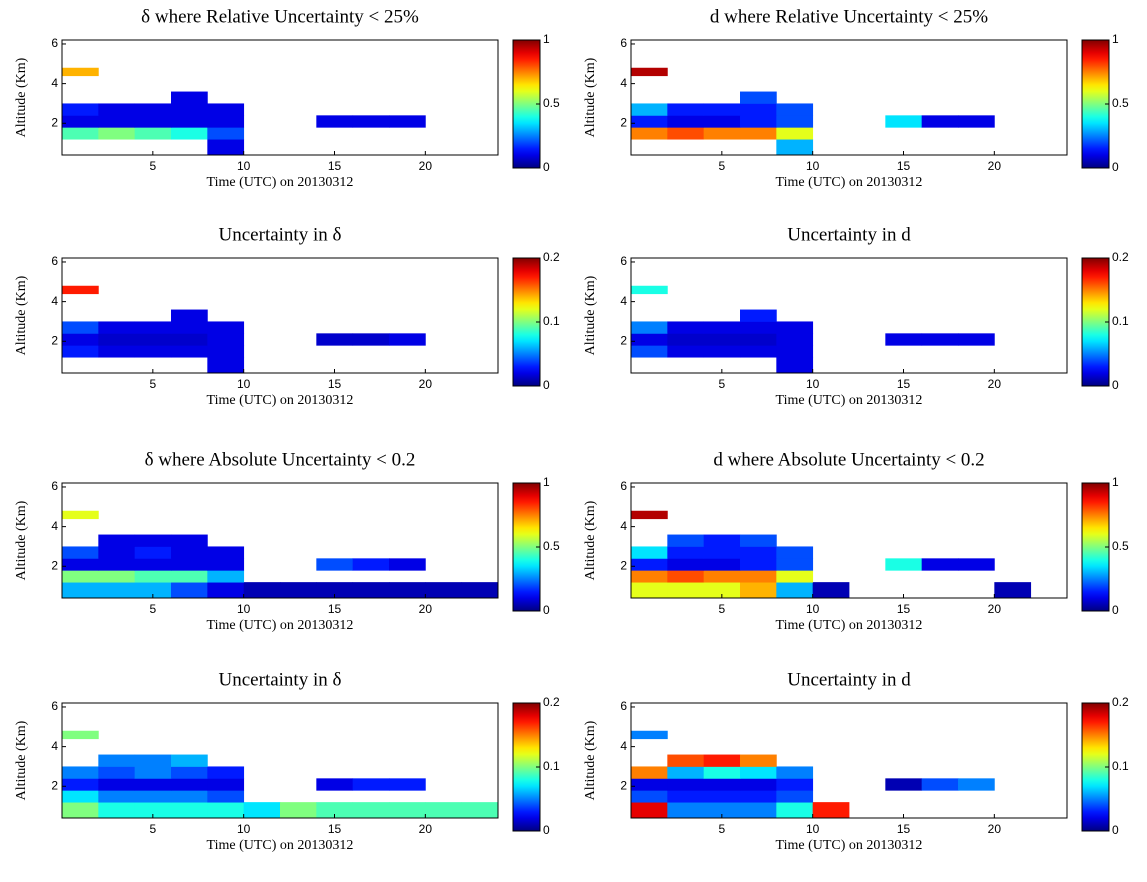  What do you see at coordinates (280, 16) in the screenshot?
I see `chart-title: δ where Relative Uncertainty < 25%` at bounding box center [280, 16].